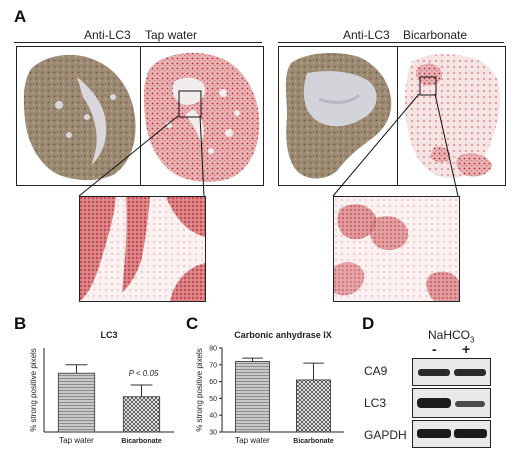 The width and height of the screenshot is (520, 464). What do you see at coordinates (213, 365) in the screenshot?
I see `y-tick-label: 70` at bounding box center [213, 365].